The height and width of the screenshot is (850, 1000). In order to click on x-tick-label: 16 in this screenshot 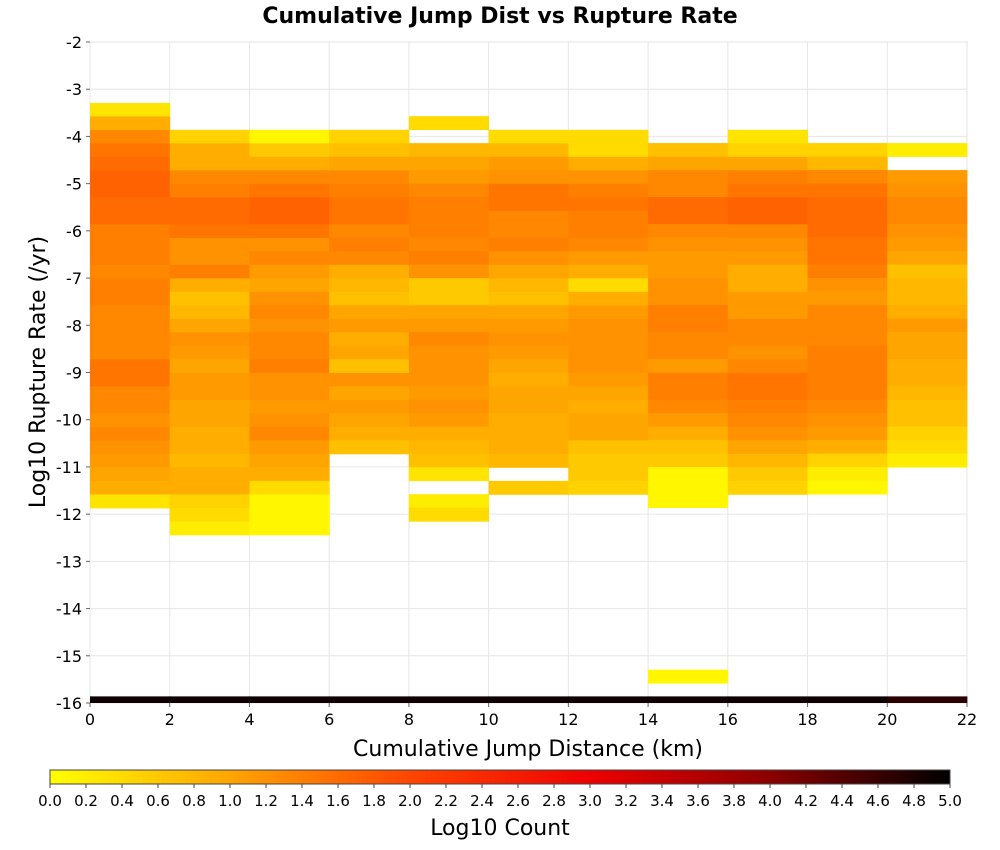, I will do `click(728, 719)`.